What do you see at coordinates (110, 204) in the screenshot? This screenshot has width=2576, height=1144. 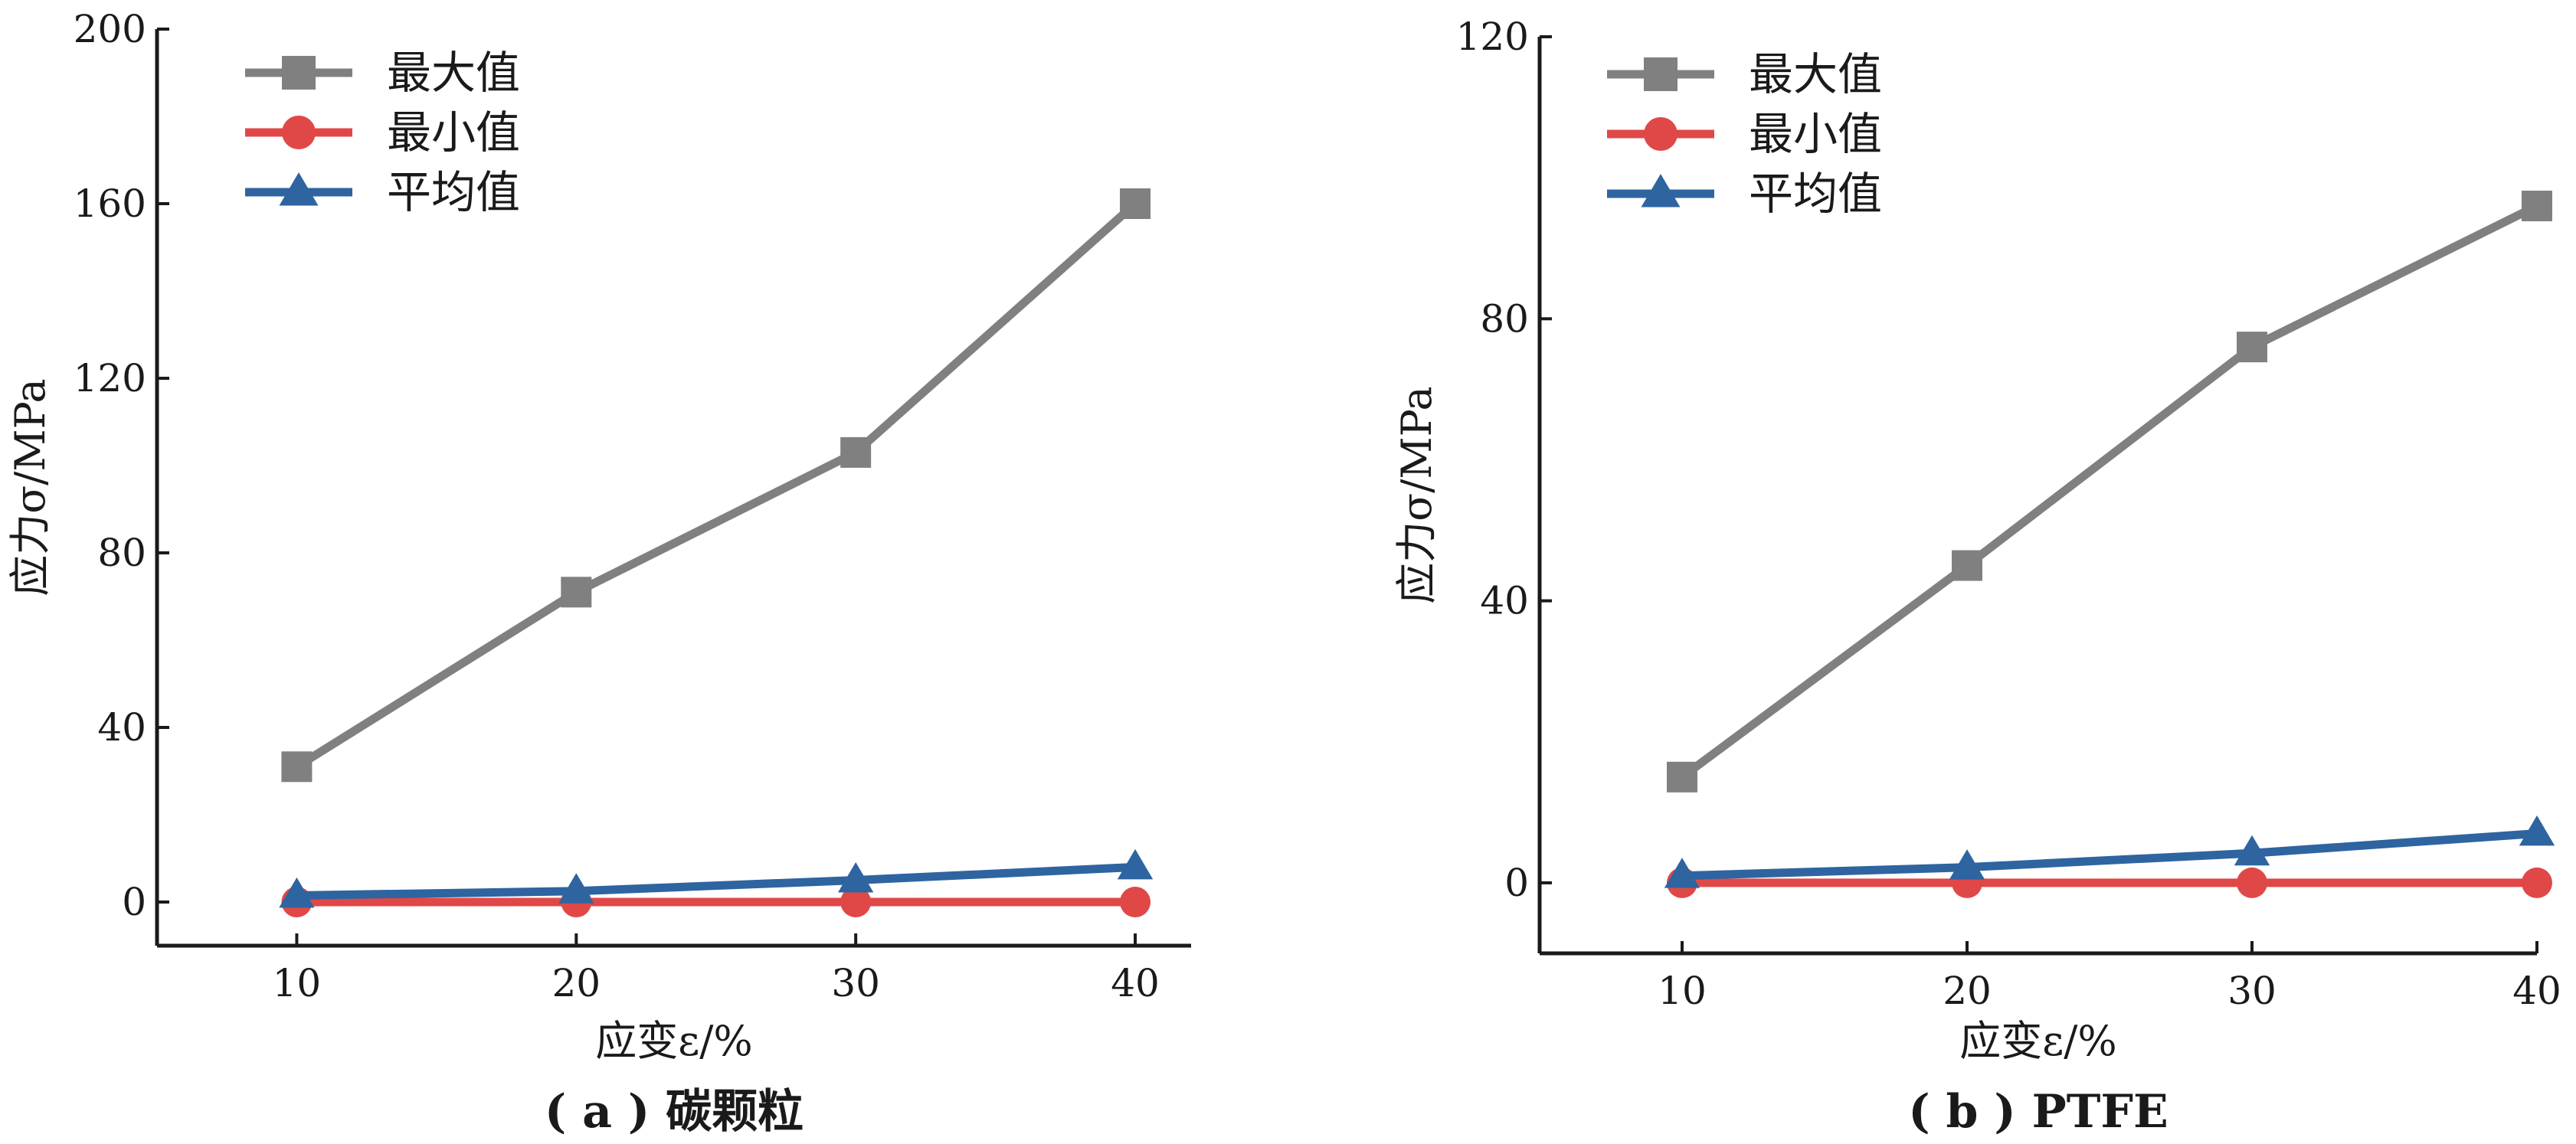 I see `y-tick-label: 160` at bounding box center [110, 204].